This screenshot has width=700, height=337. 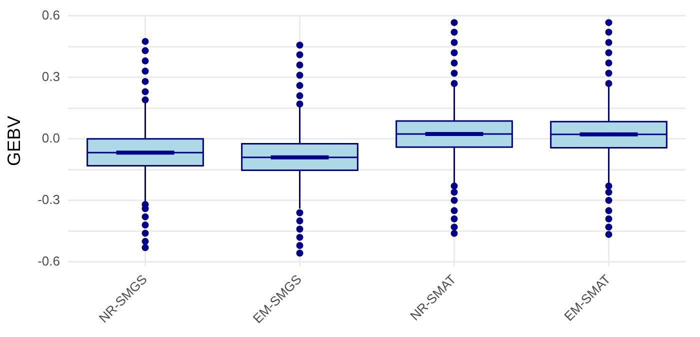 I want to click on y-axis-title: GEBV, so click(x=14, y=141).